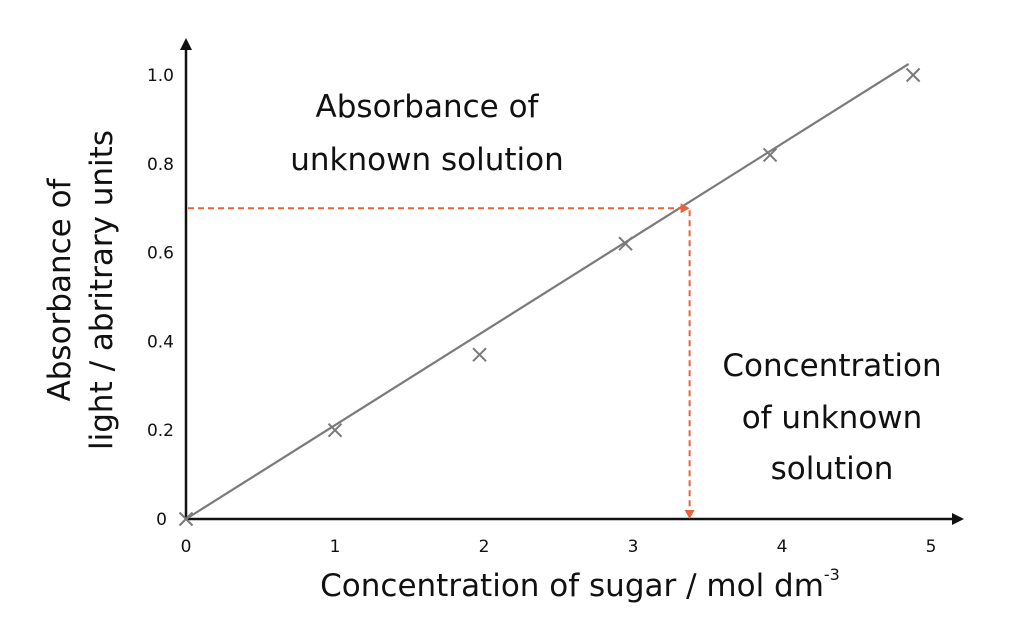 This screenshot has width=1024, height=639. Describe the element at coordinates (572, 586) in the screenshot. I see `x-axis-title-text: Concentration of sugar / mol dm` at that location.